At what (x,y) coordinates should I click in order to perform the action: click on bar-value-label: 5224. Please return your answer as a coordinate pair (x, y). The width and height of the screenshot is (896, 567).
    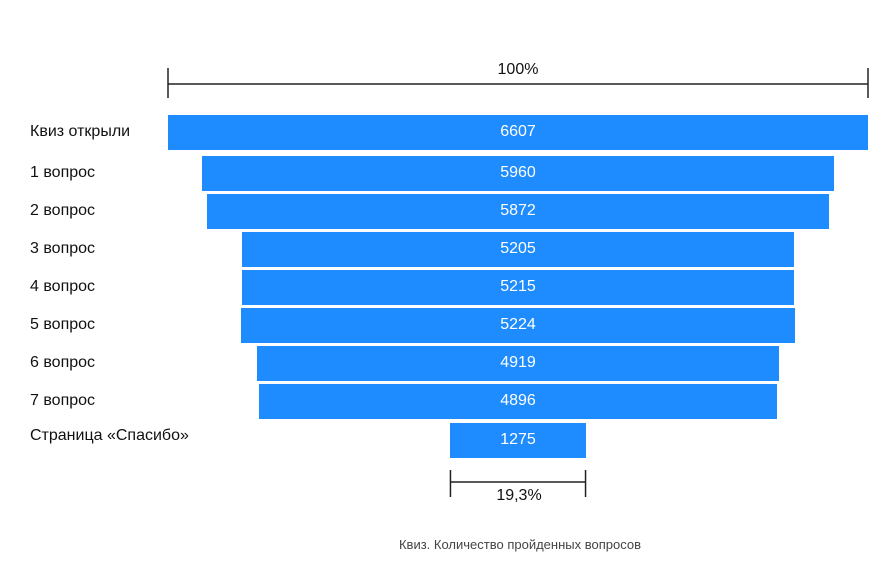
    Looking at the image, I should click on (518, 324).